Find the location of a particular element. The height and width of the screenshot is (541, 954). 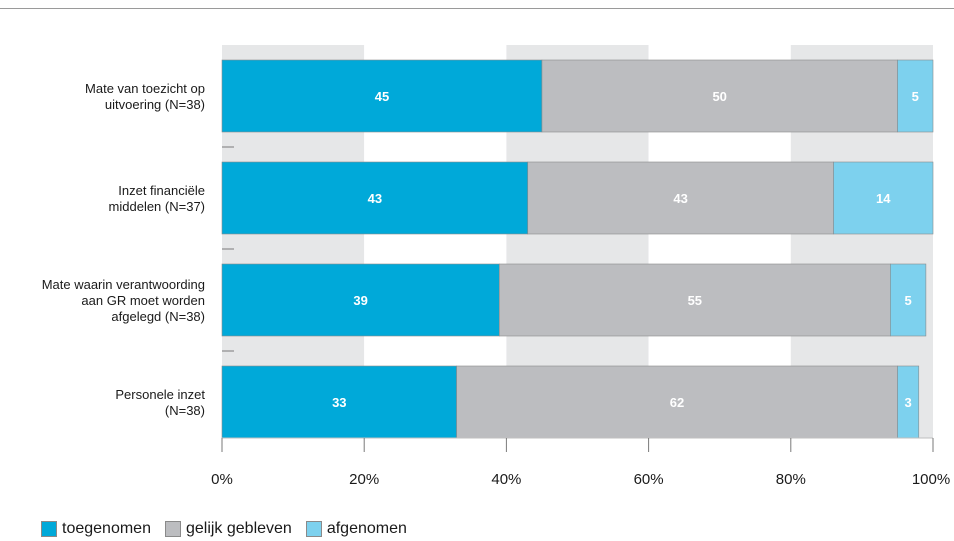

bar-value-label: 33 is located at coordinates (339, 402).